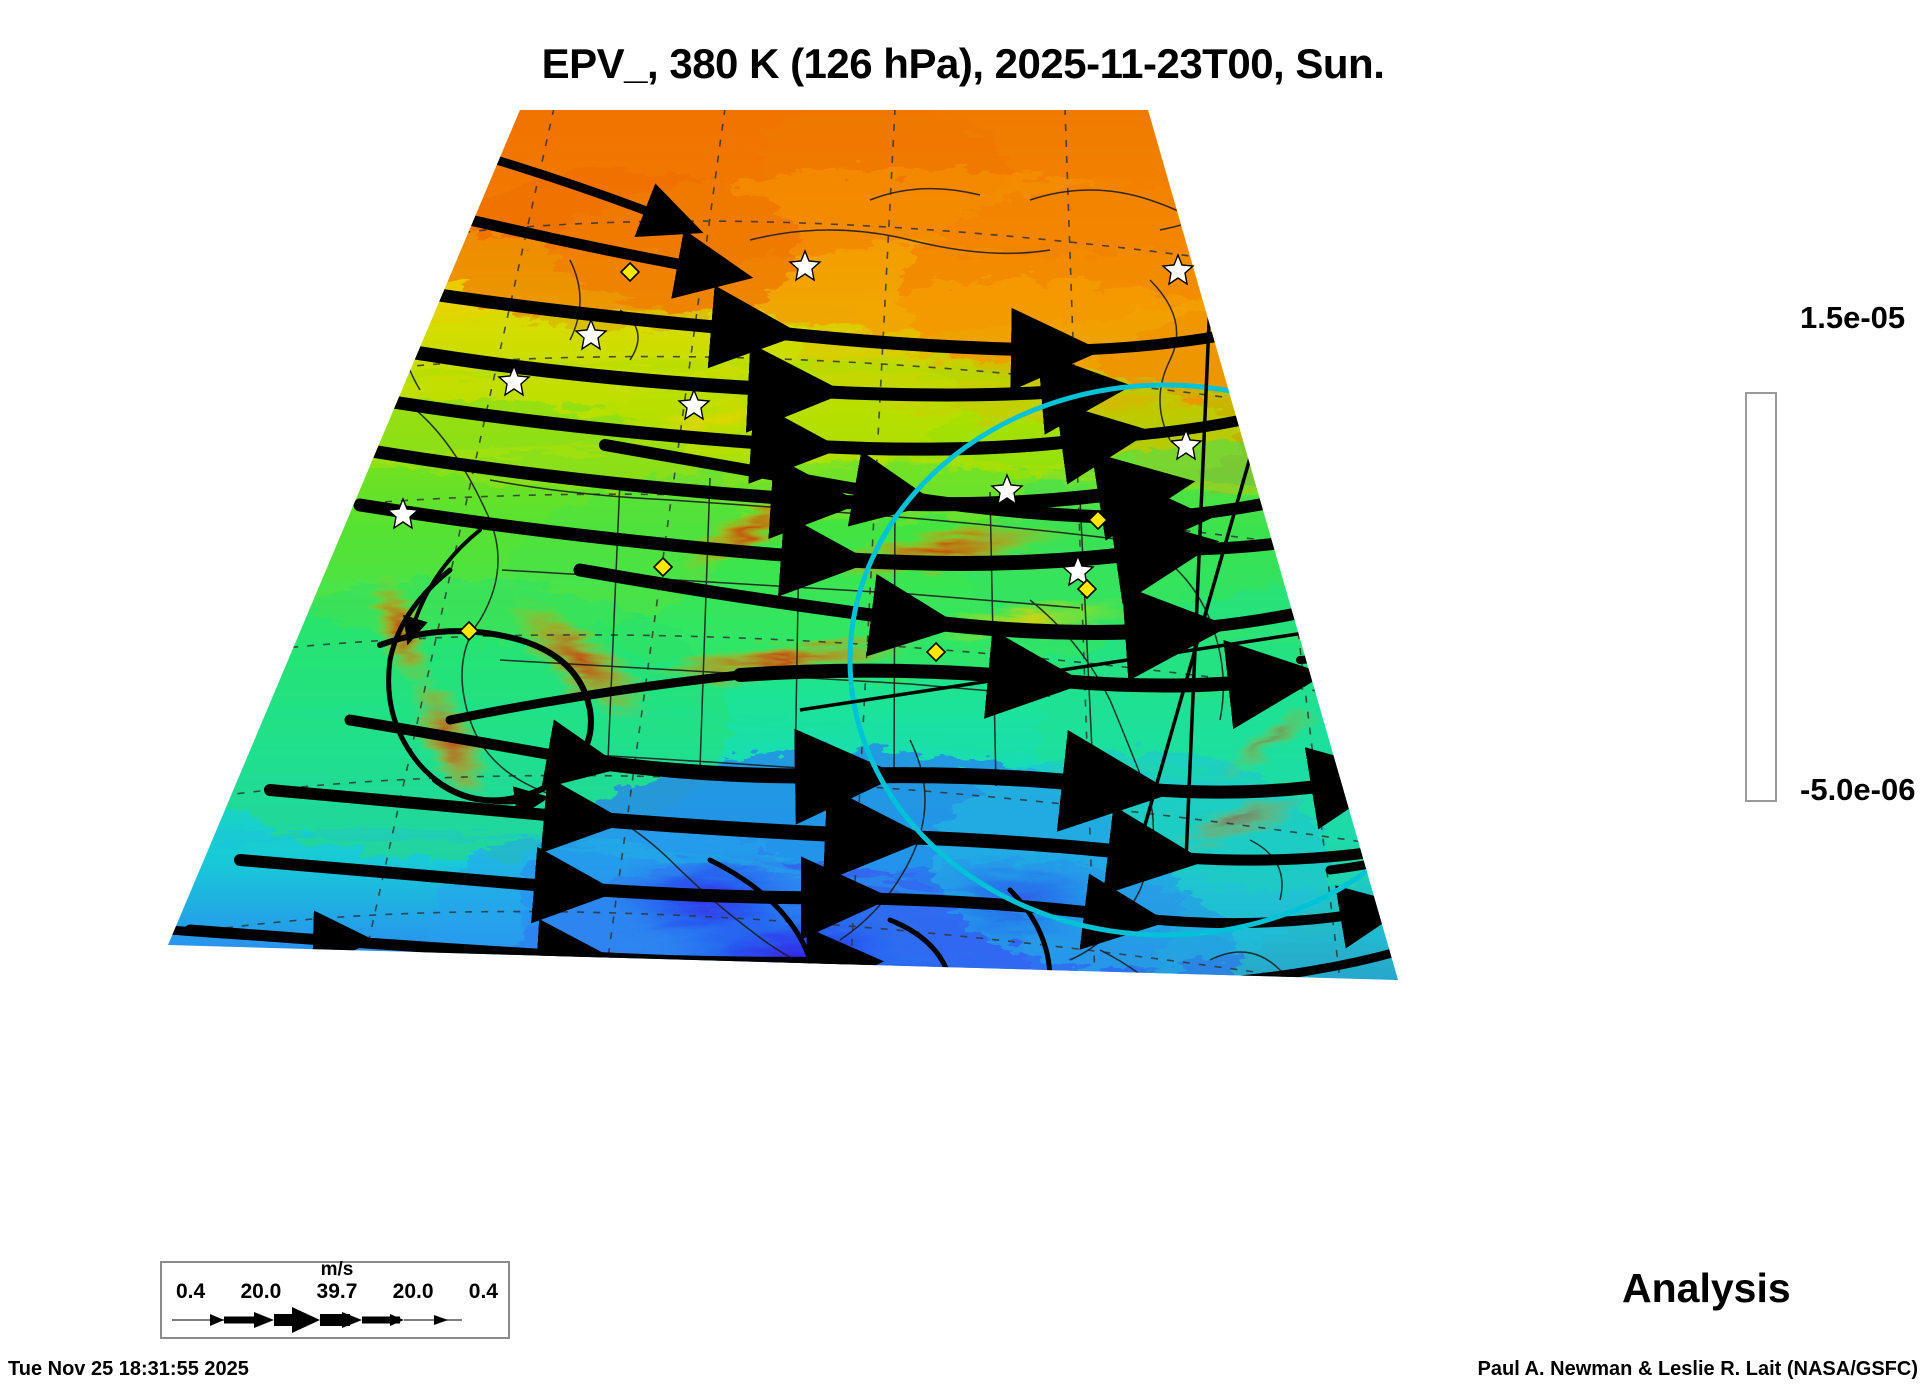 The width and height of the screenshot is (1926, 1394). What do you see at coordinates (1858, 789) in the screenshot?
I see `colorbar-min-label: -5.0e-06` at bounding box center [1858, 789].